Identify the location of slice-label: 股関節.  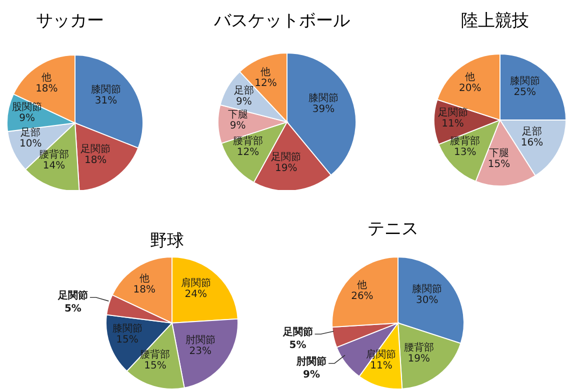
(27, 108).